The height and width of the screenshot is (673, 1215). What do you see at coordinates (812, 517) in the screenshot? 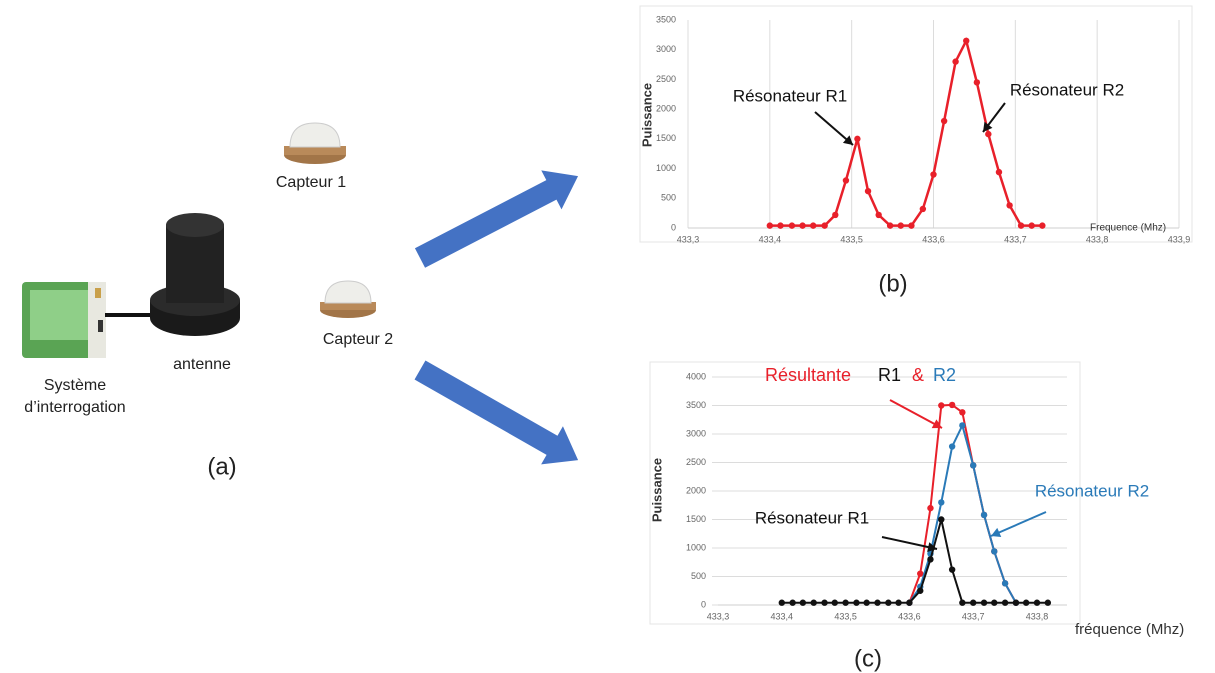
I see `annotation: Résonateur R1` at bounding box center [812, 517].